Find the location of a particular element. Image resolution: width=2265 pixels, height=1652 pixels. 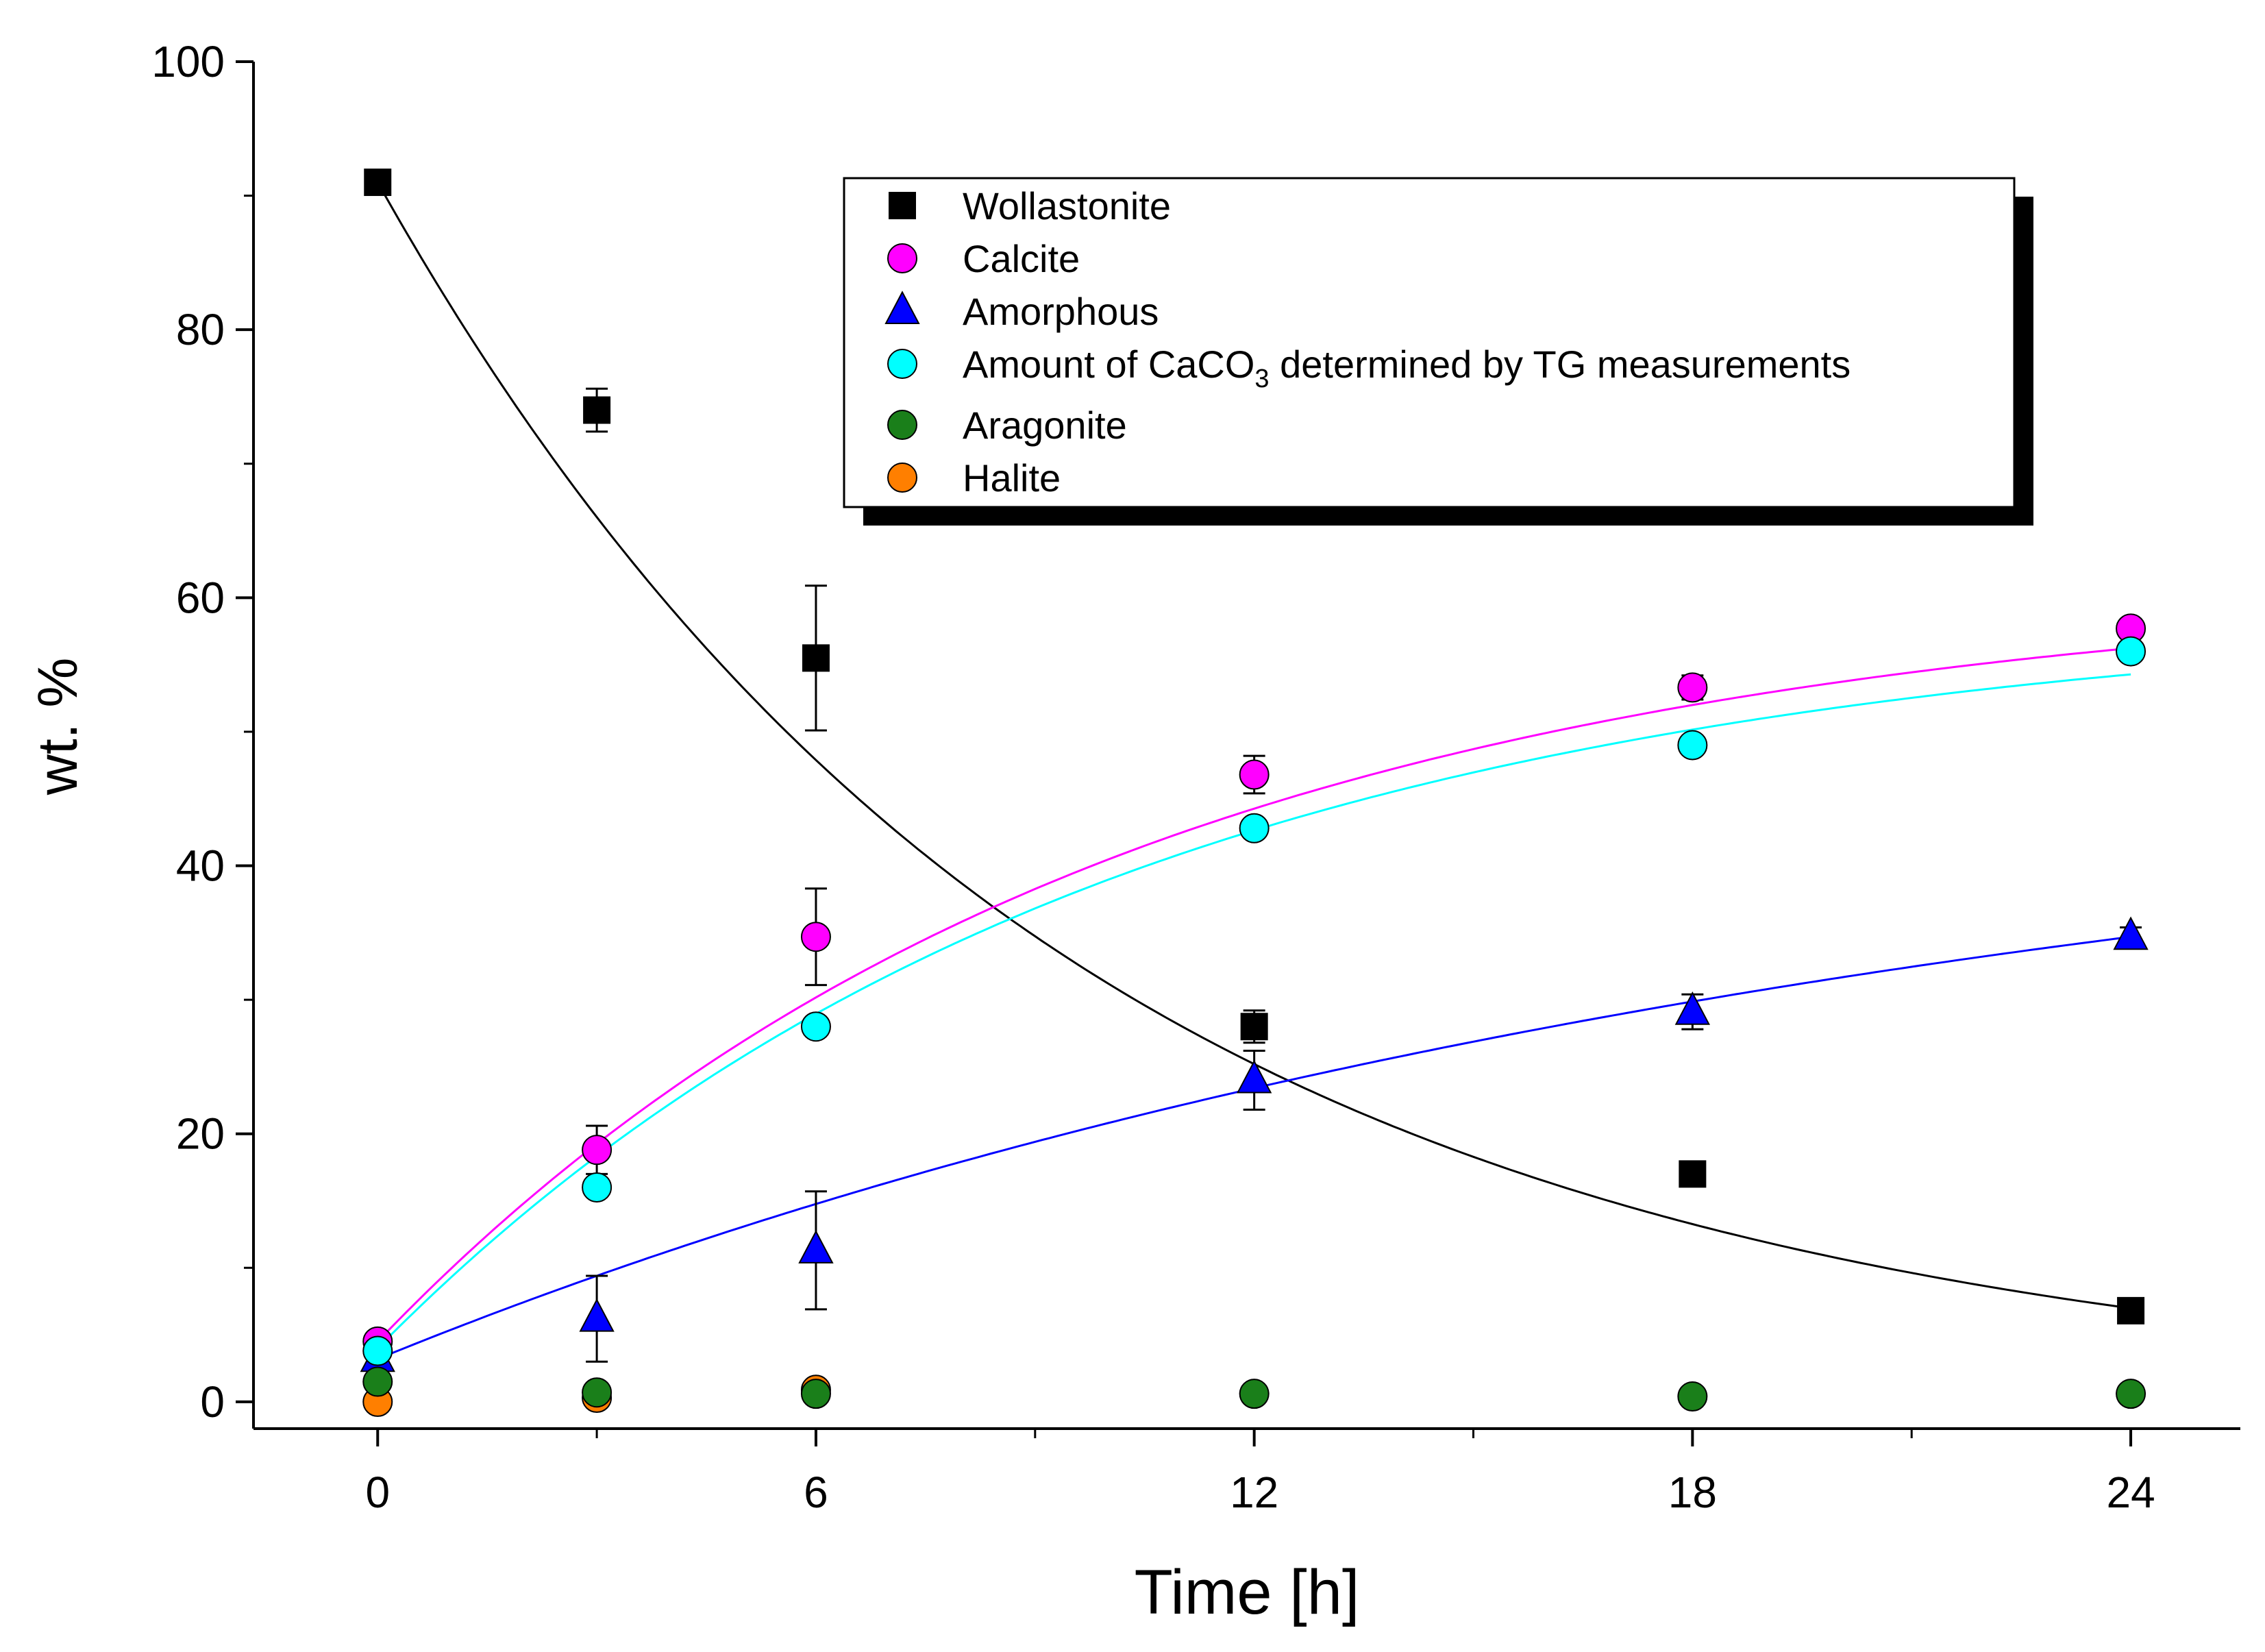

legend-label-aragonite: Aragonite is located at coordinates (1045, 425).